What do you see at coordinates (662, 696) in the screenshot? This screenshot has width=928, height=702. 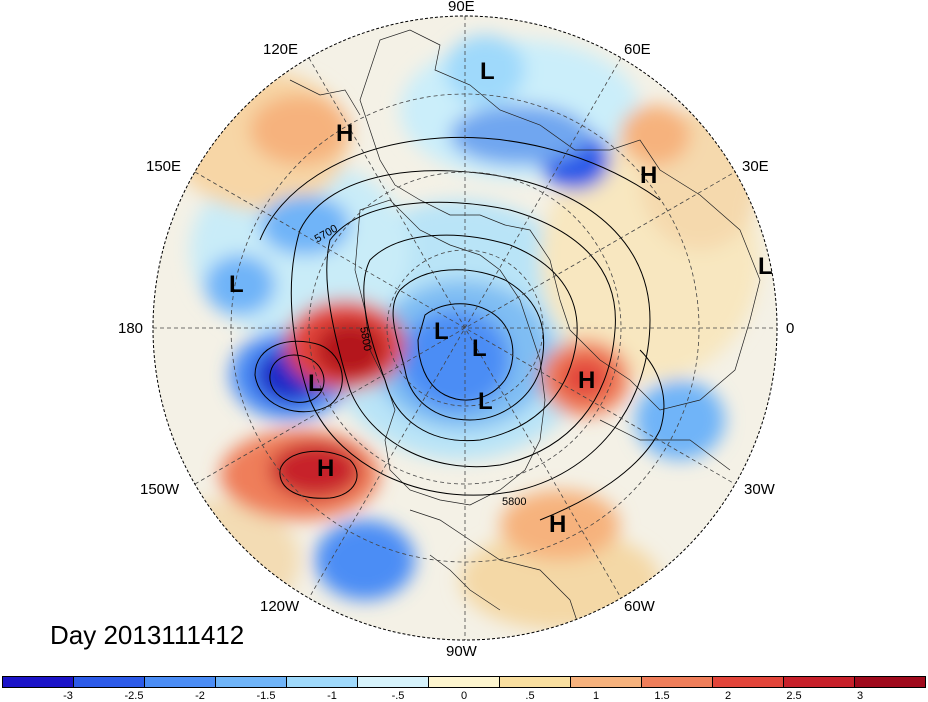 I see `colorbar-tick-label: 1.5` at bounding box center [662, 696].